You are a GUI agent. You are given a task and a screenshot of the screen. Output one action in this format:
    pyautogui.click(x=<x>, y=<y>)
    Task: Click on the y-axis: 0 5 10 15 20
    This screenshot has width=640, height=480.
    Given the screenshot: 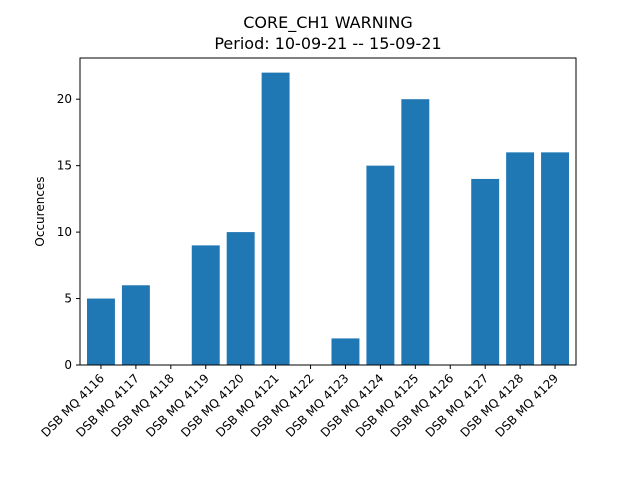 What is the action you would take?
    pyautogui.click(x=68, y=232)
    